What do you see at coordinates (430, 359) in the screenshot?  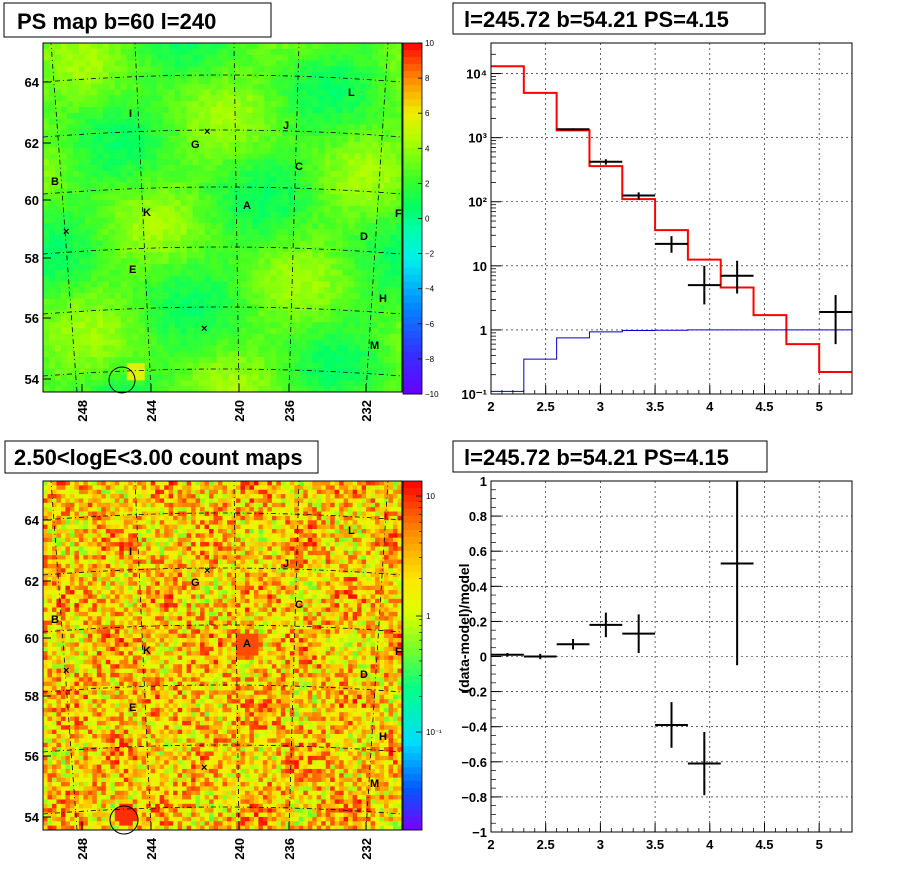 I see `colorbar-tick-label: −8` at bounding box center [430, 359].